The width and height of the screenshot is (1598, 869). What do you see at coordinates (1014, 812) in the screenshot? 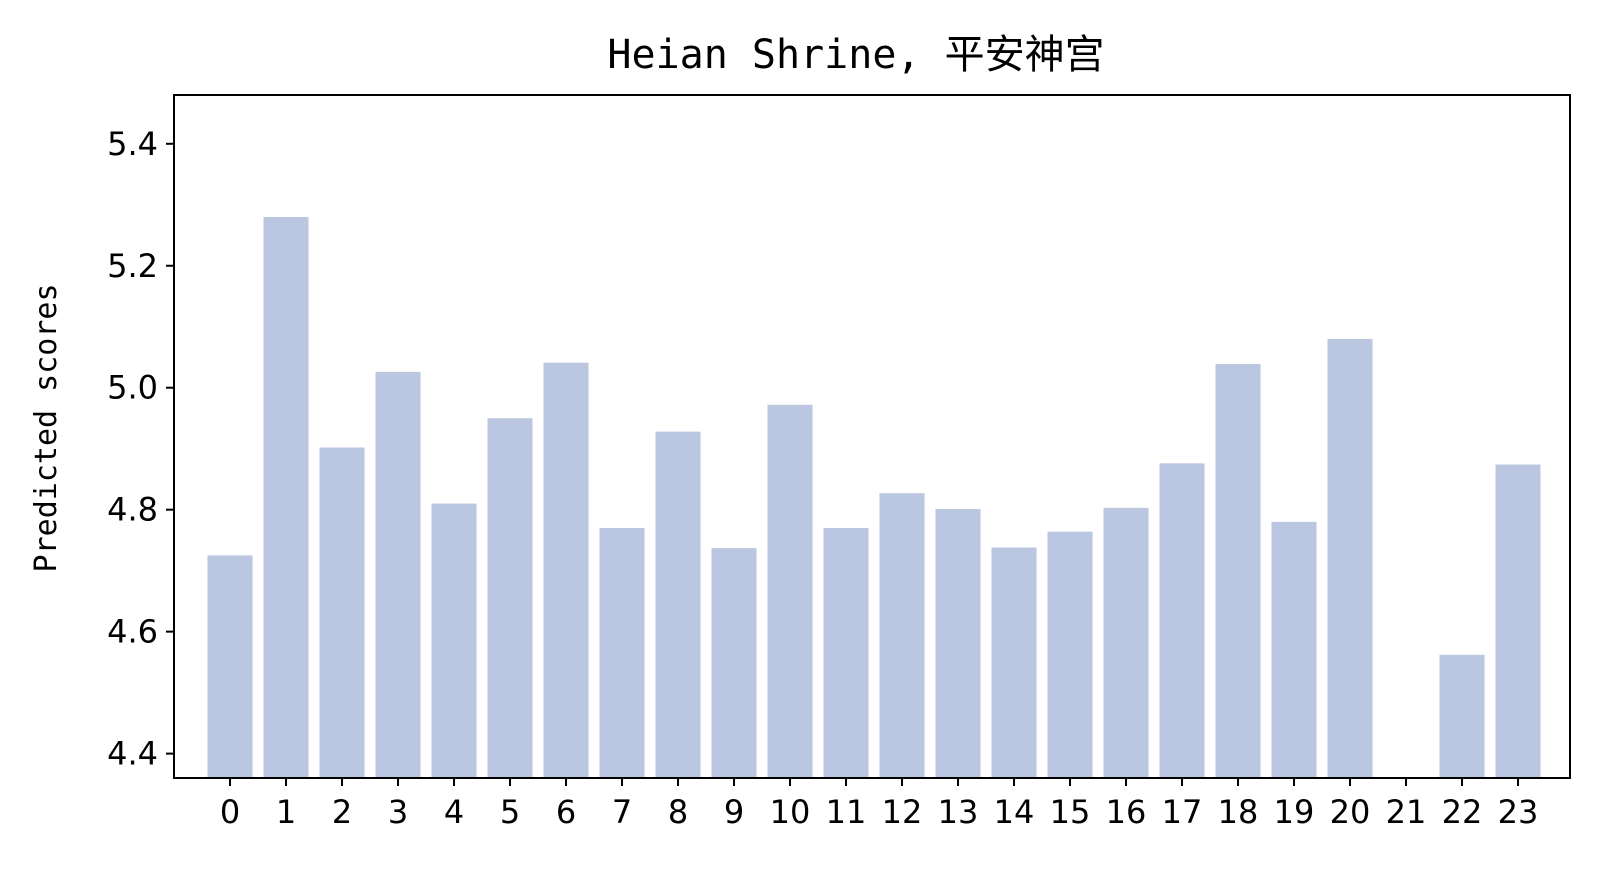
I see `x-tick-label-14: 14` at bounding box center [1014, 812].